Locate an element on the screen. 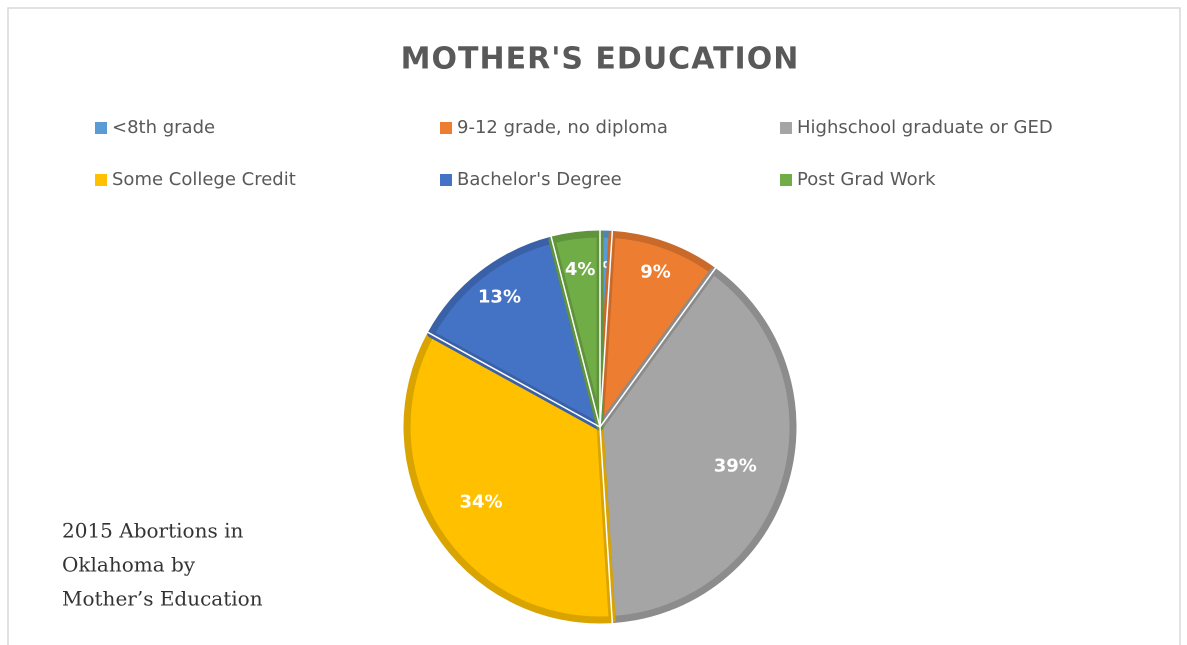  annotation-line: 2015 Abortions in is located at coordinates (152, 531).